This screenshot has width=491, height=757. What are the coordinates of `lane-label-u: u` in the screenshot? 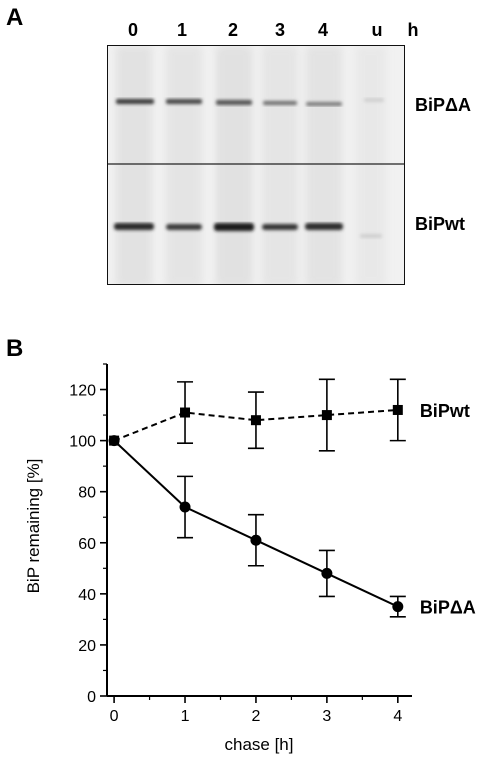 It's located at (377, 30).